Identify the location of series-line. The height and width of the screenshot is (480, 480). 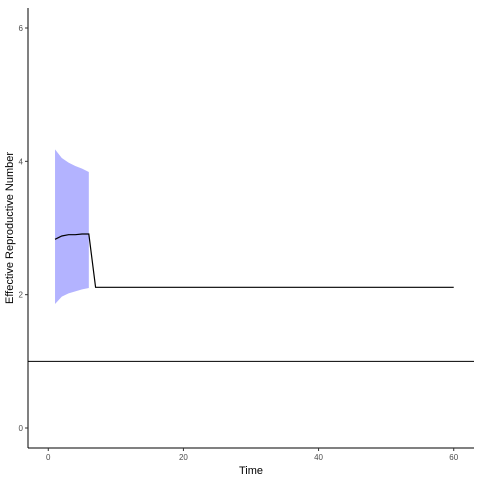
(254, 260).